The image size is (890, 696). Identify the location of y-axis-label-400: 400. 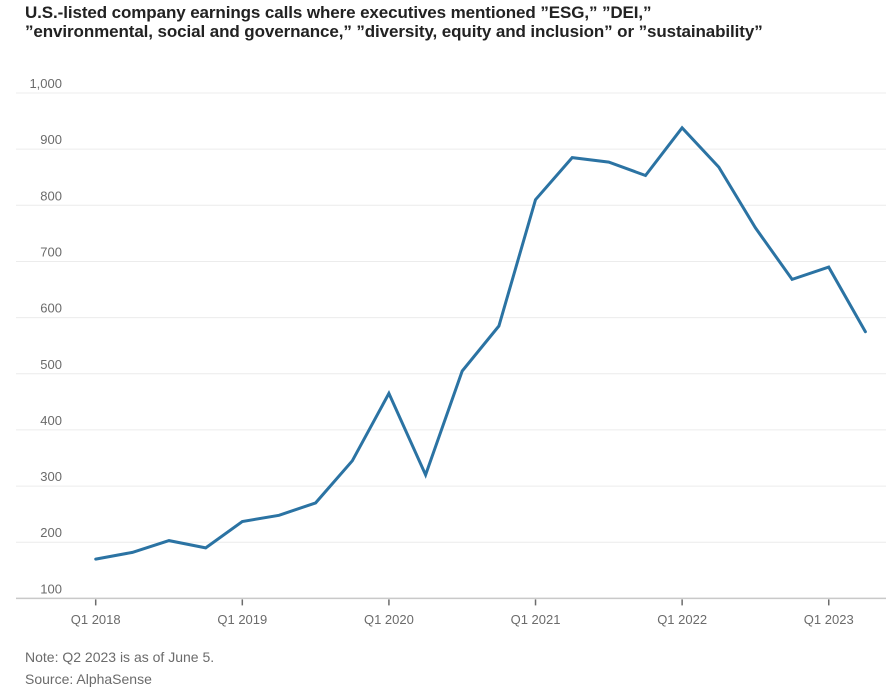
(51, 420).